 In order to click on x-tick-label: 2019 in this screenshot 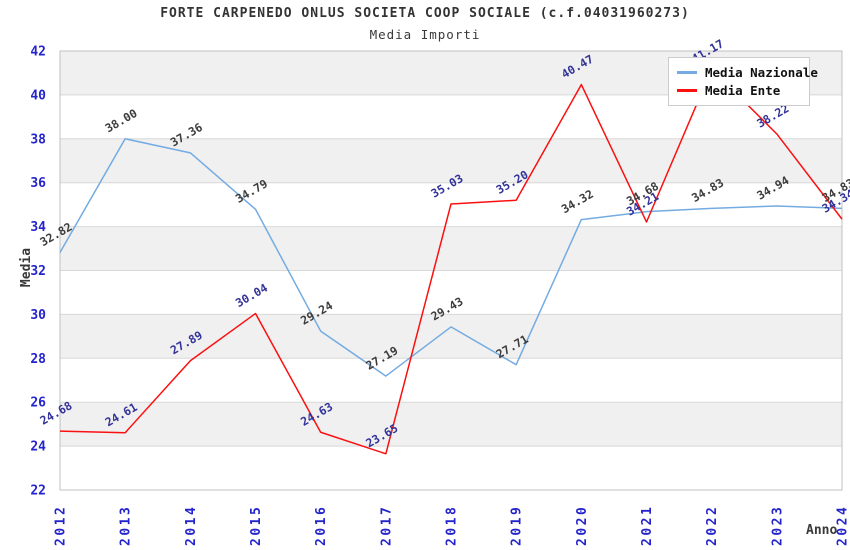, I will do `click(517, 525)`.